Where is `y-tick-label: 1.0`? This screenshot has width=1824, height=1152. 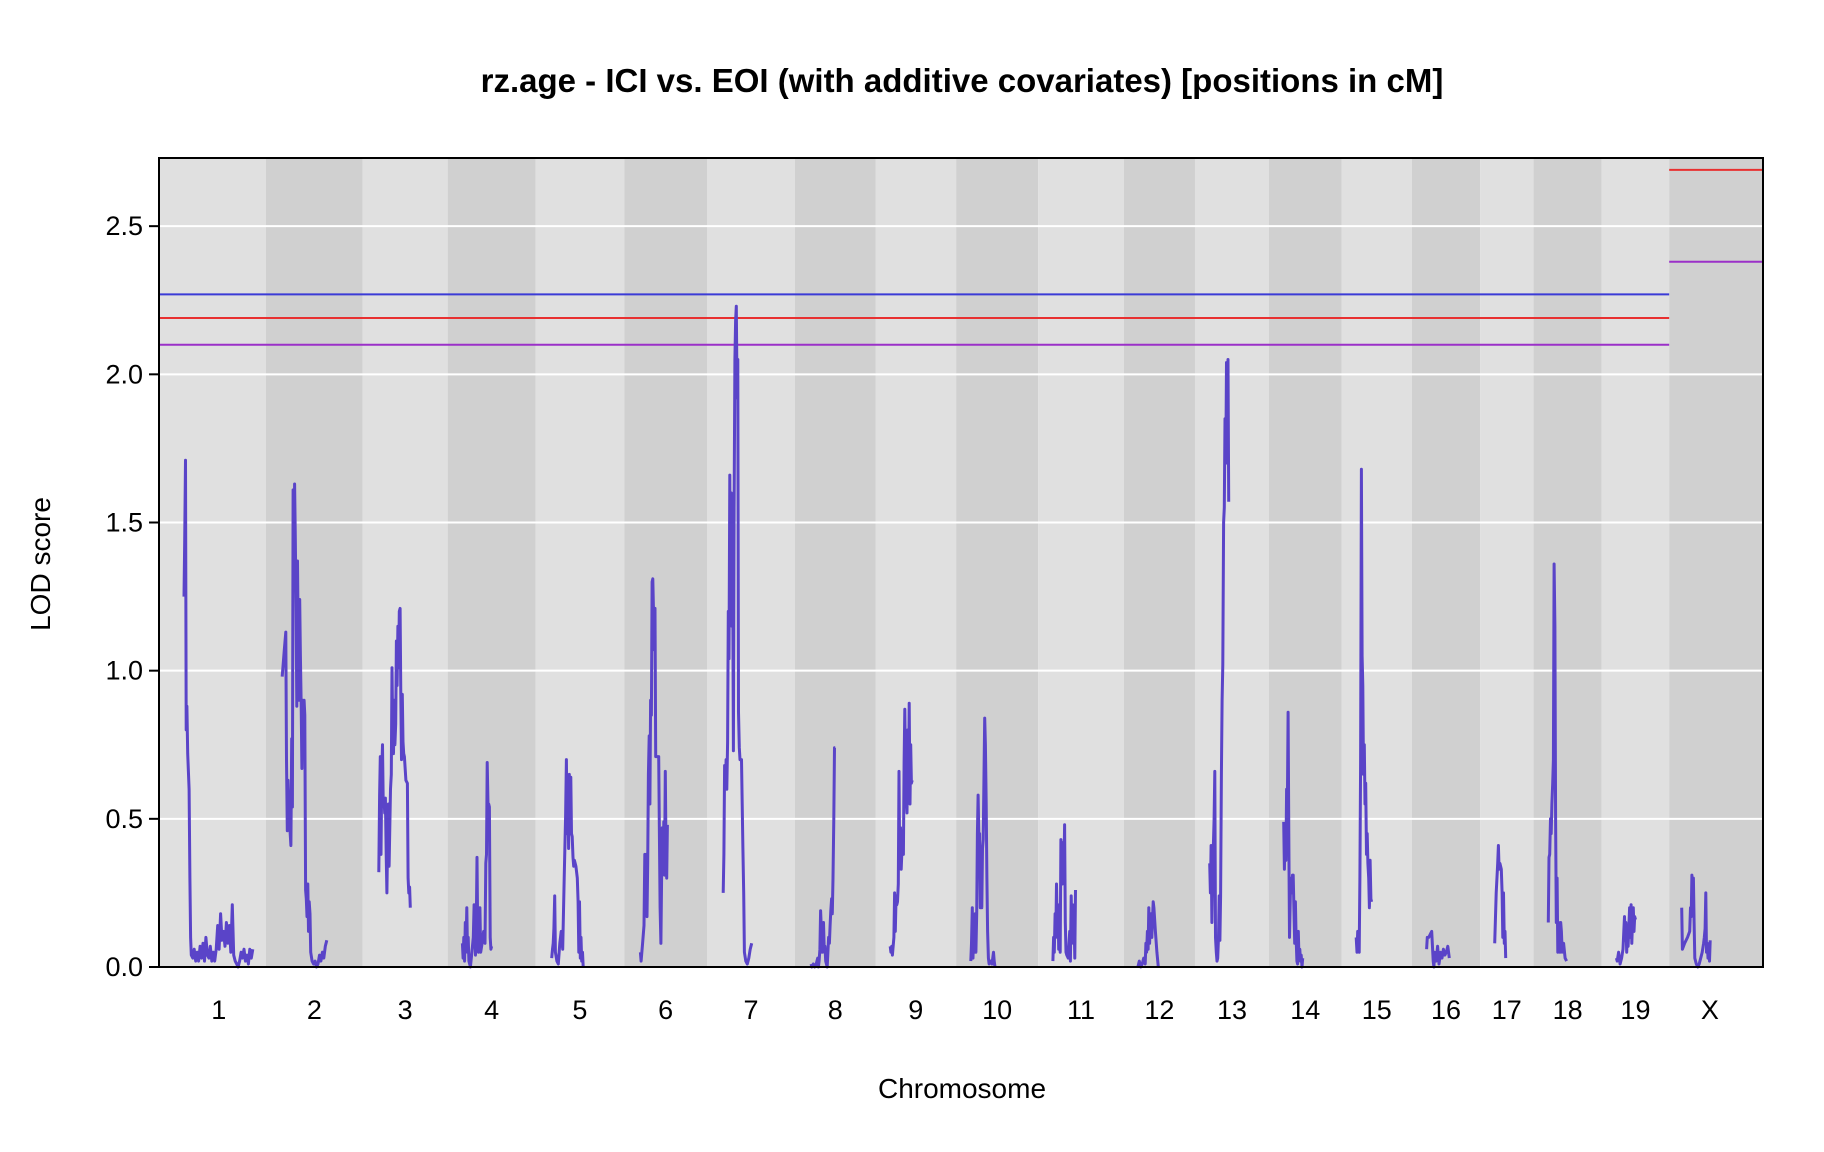
y-tick-label: 1.0 is located at coordinates (124, 671).